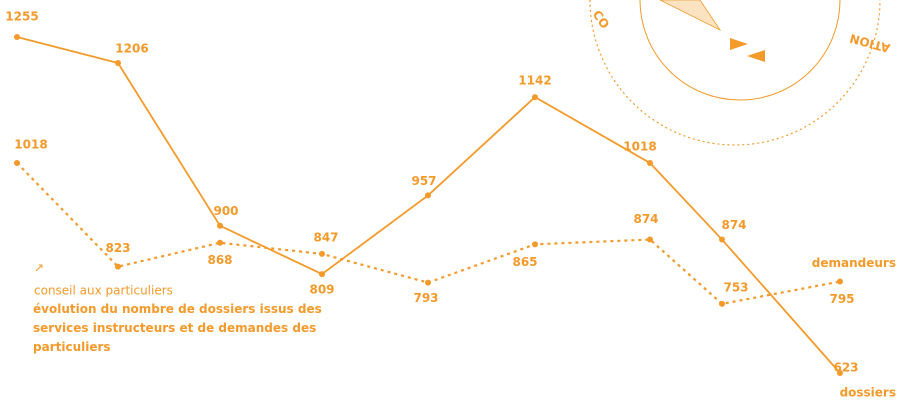 Image resolution: width=903 pixels, height=404 pixels. I want to click on data-label: 823, so click(117, 248).